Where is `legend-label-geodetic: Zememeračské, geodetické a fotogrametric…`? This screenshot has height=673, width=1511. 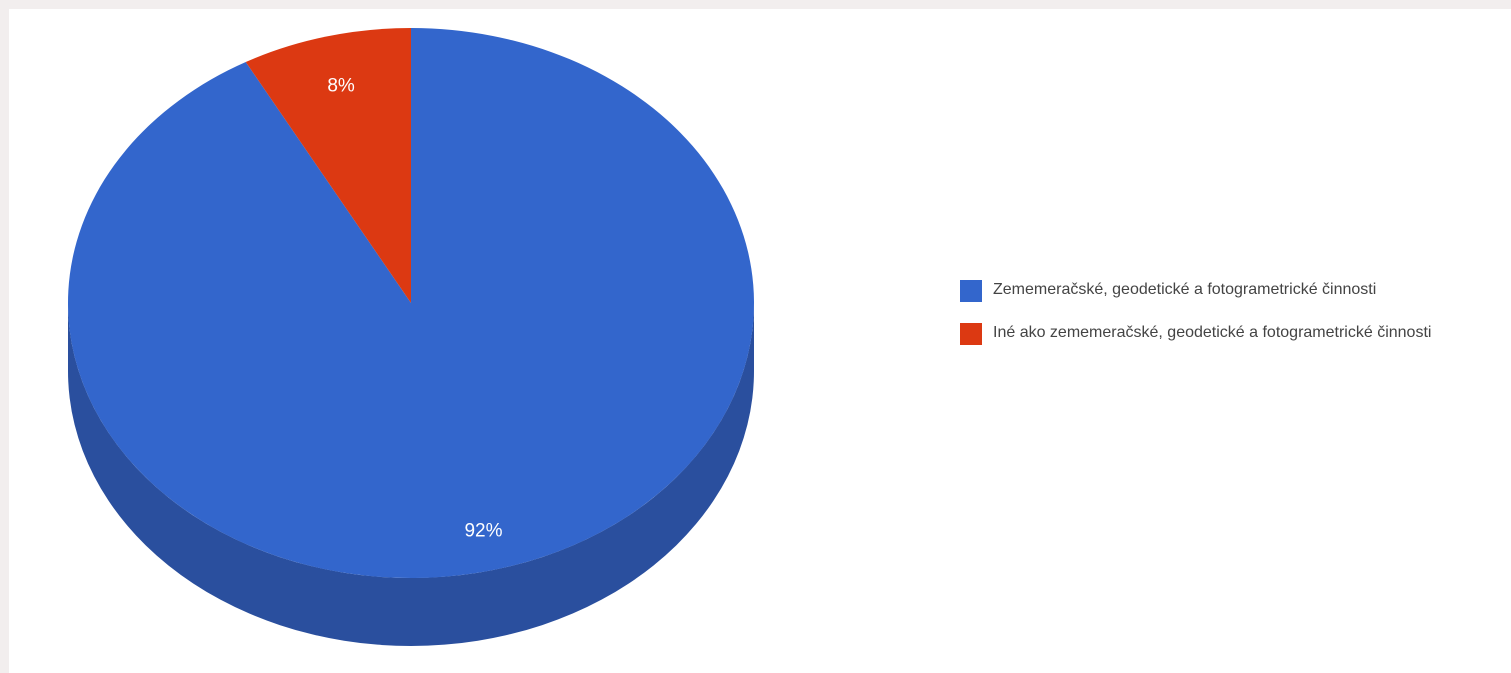 legend-label-geodetic: Zememeračské, geodetické a fotogrametric… is located at coordinates (1185, 289).